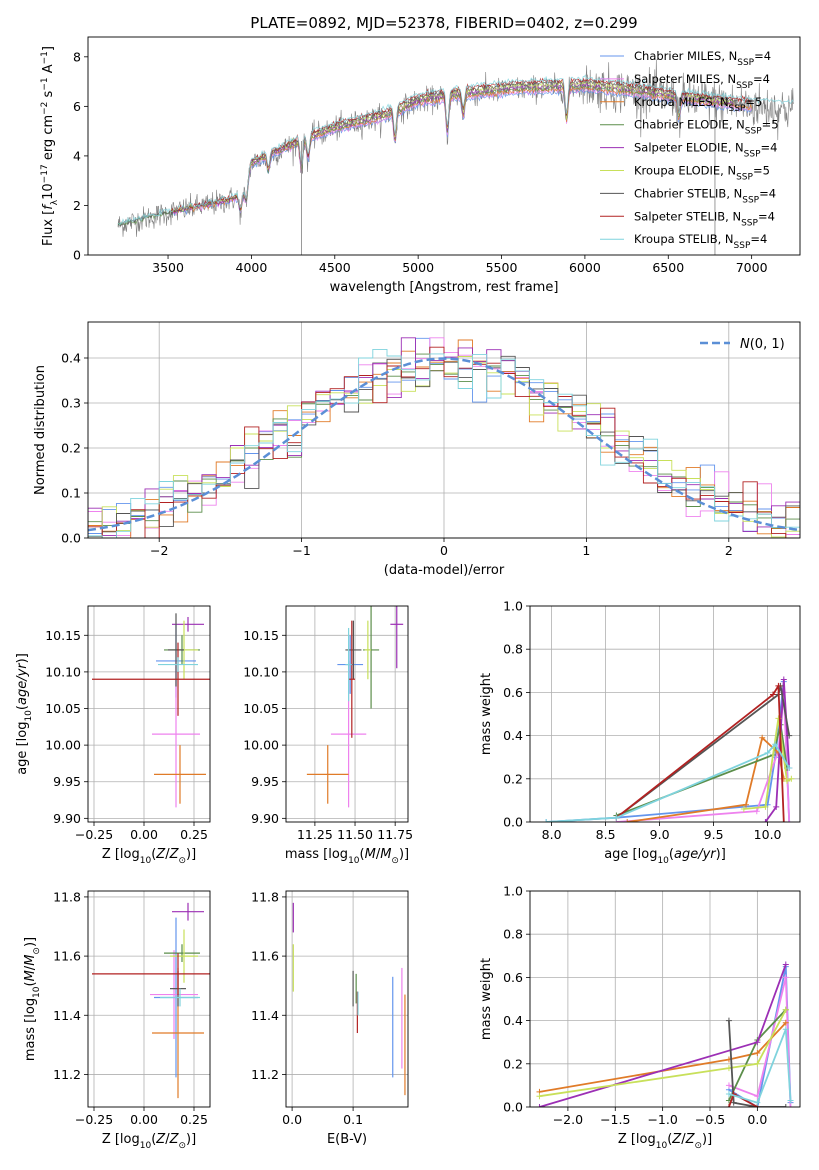 This screenshot has width=819, height=1170. I want to click on label-part: age [log, so click(630, 854).